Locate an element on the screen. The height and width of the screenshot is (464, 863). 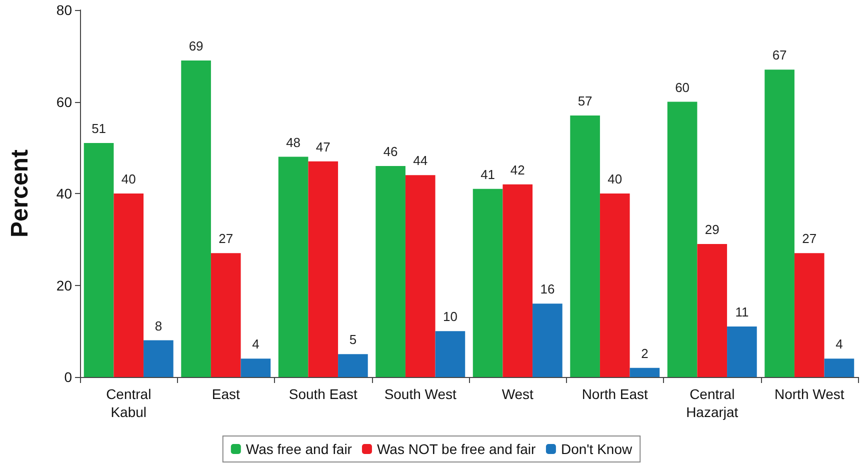
data-label: 11 is located at coordinates (742, 312).